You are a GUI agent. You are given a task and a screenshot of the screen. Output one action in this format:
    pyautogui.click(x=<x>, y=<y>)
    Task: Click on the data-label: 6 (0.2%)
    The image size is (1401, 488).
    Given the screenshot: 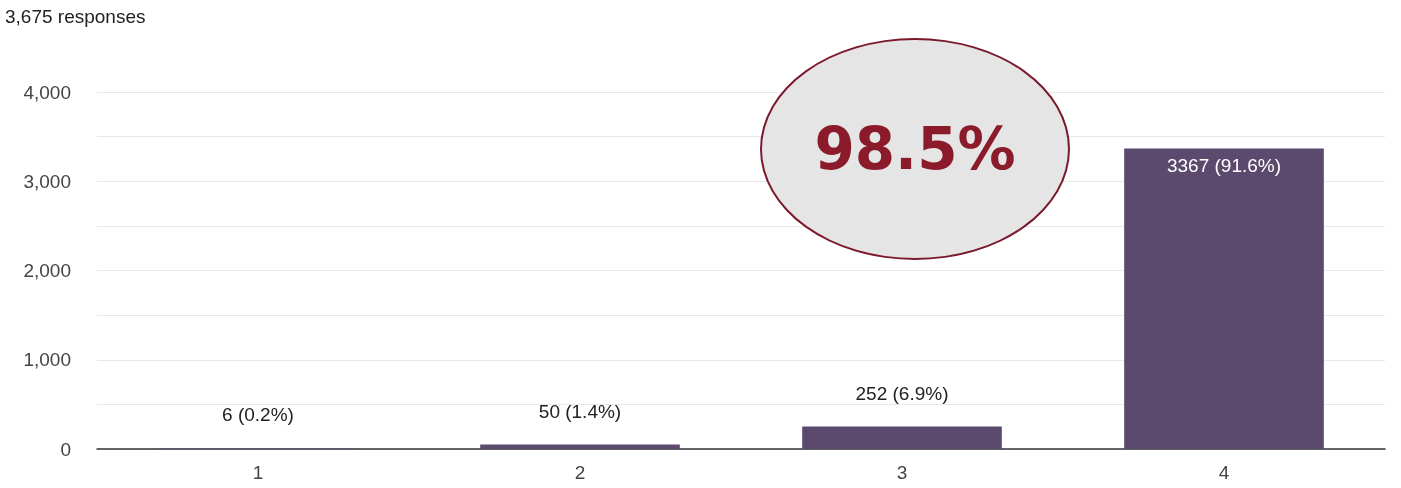 What is the action you would take?
    pyautogui.click(x=258, y=415)
    